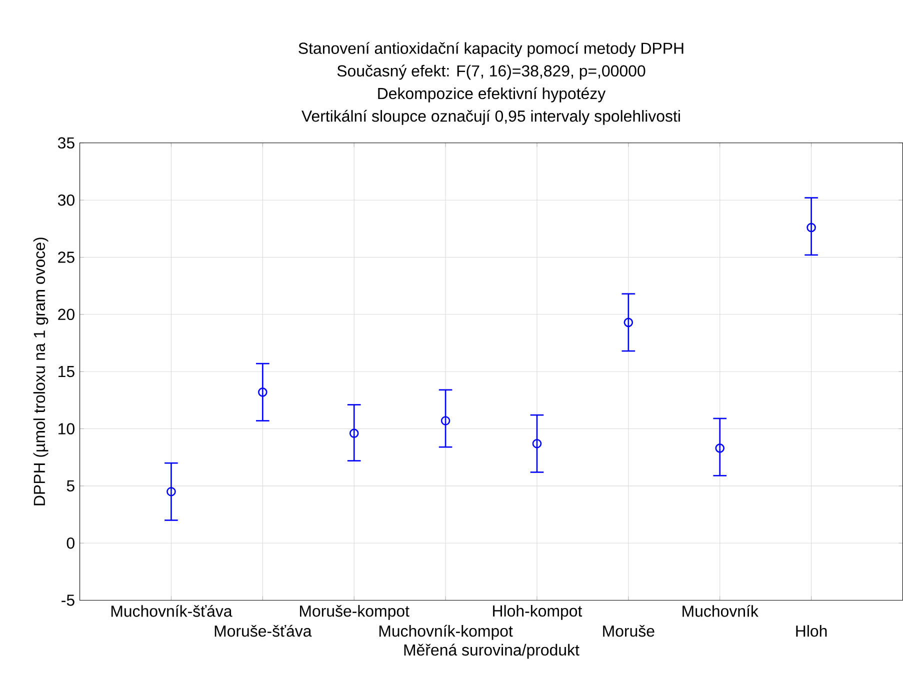 This screenshot has height=686, width=903. What do you see at coordinates (66, 200) in the screenshot?
I see `y-tick-label: 30` at bounding box center [66, 200].